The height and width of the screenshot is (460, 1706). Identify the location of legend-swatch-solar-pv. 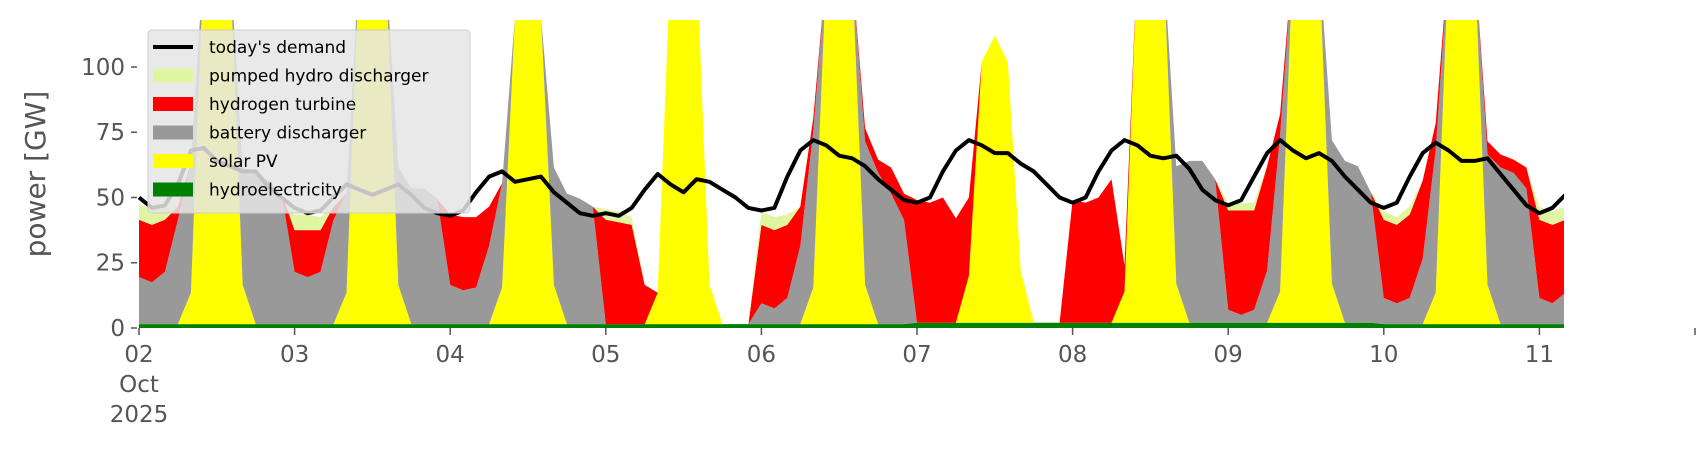
(173, 161).